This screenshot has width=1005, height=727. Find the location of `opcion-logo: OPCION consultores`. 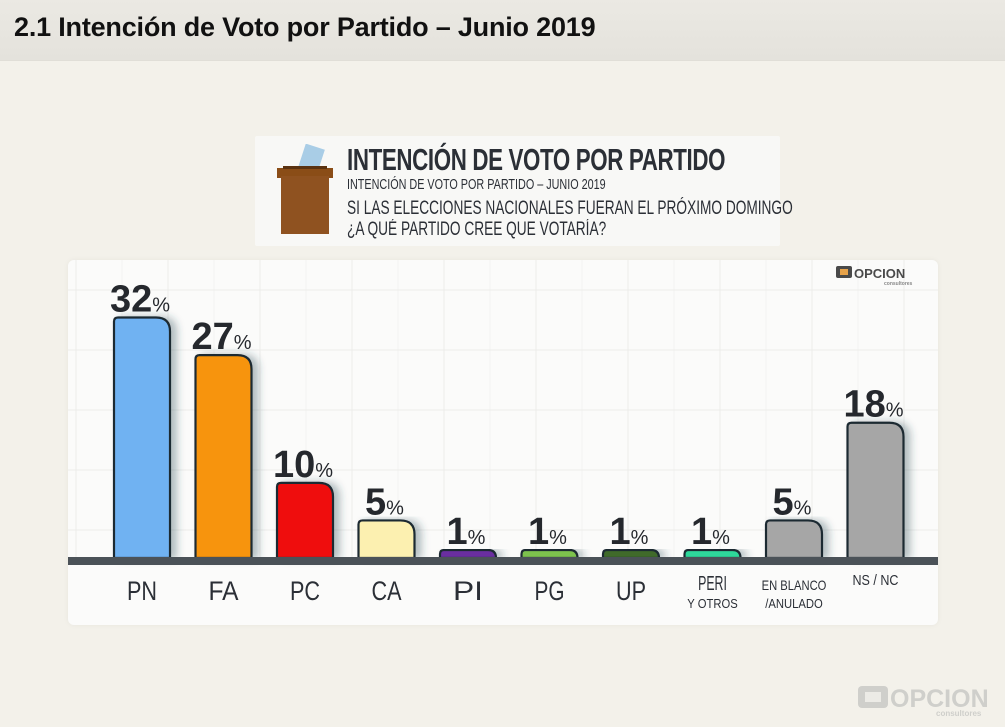

opcion-logo: OPCION consultores is located at coordinates (877, 275).